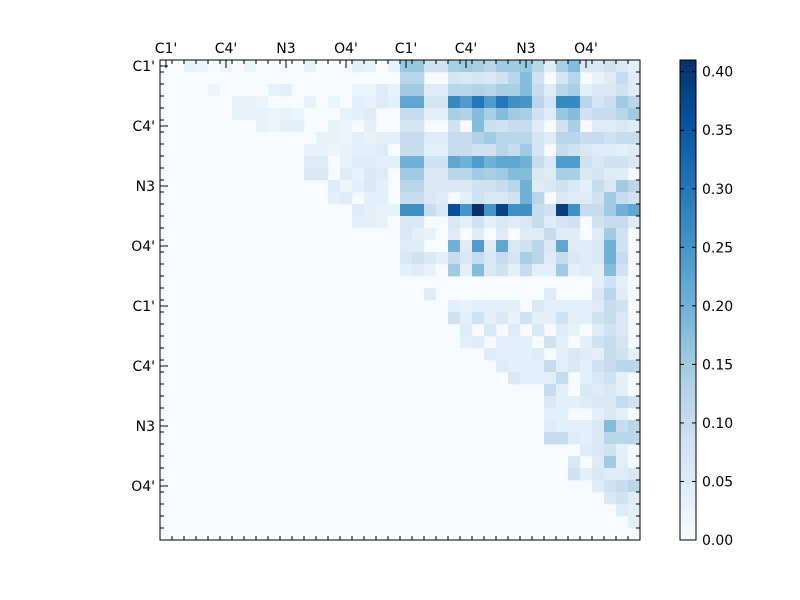 The image size is (800, 600). Describe the element at coordinates (717, 365) in the screenshot. I see `colorbar-tick-label: 0.15` at that location.